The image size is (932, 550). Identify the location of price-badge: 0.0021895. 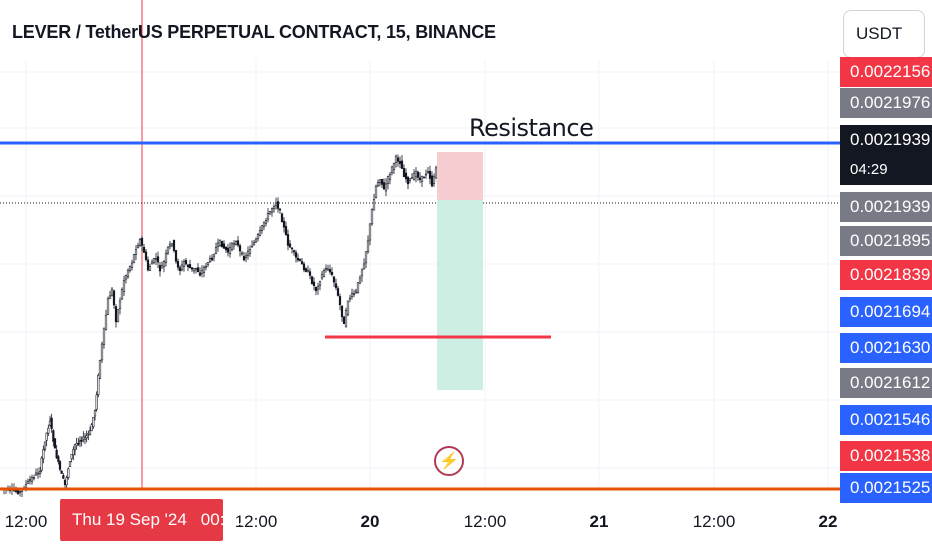
(886, 241).